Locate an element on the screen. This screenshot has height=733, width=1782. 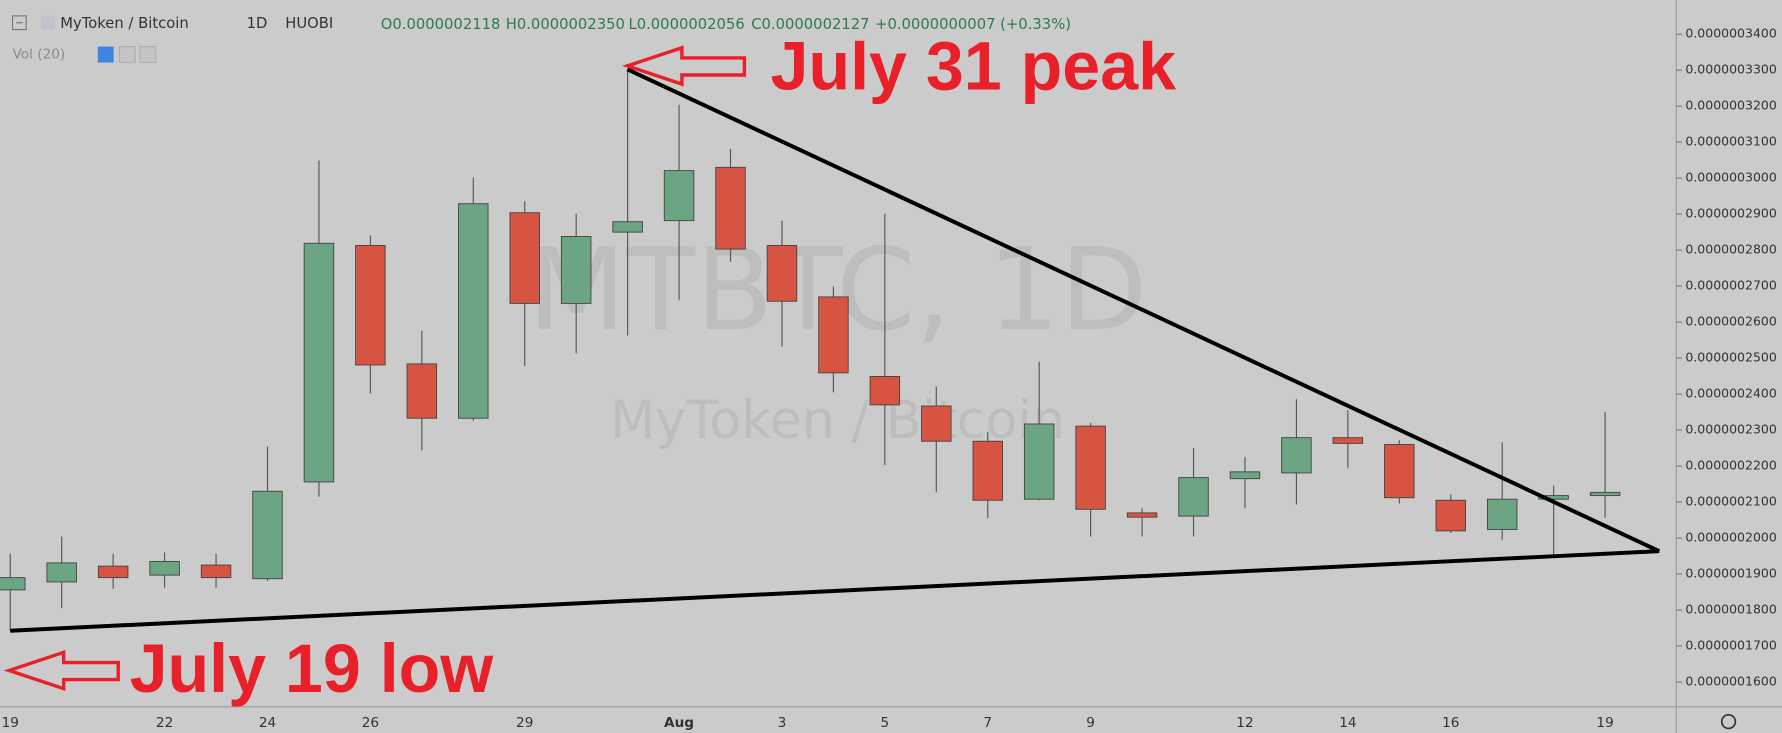
y-tick-label: 0.0000003400 is located at coordinates (1731, 33).